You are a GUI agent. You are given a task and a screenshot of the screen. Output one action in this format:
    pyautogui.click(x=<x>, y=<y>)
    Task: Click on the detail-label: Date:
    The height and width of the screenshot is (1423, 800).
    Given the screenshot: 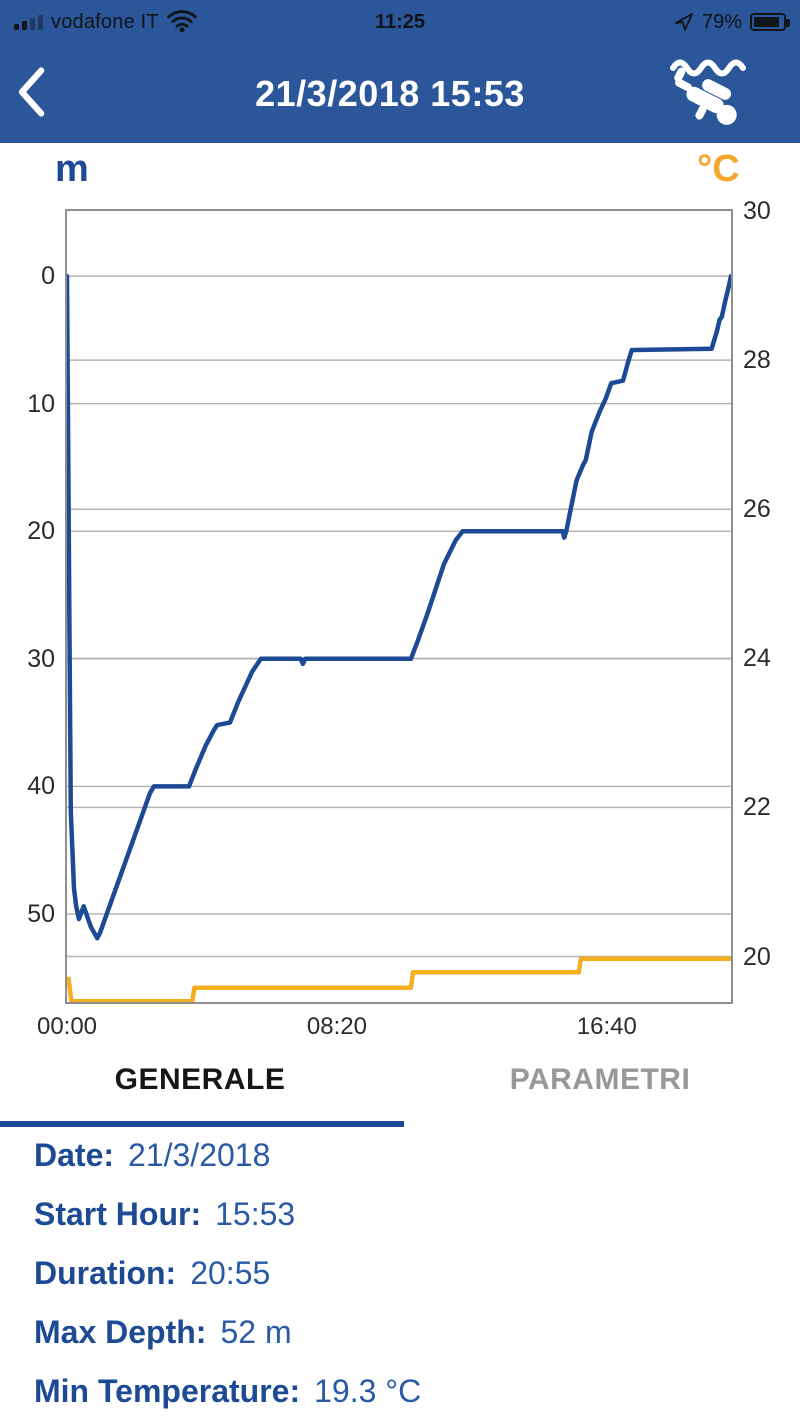 What is the action you would take?
    pyautogui.click(x=74, y=1155)
    